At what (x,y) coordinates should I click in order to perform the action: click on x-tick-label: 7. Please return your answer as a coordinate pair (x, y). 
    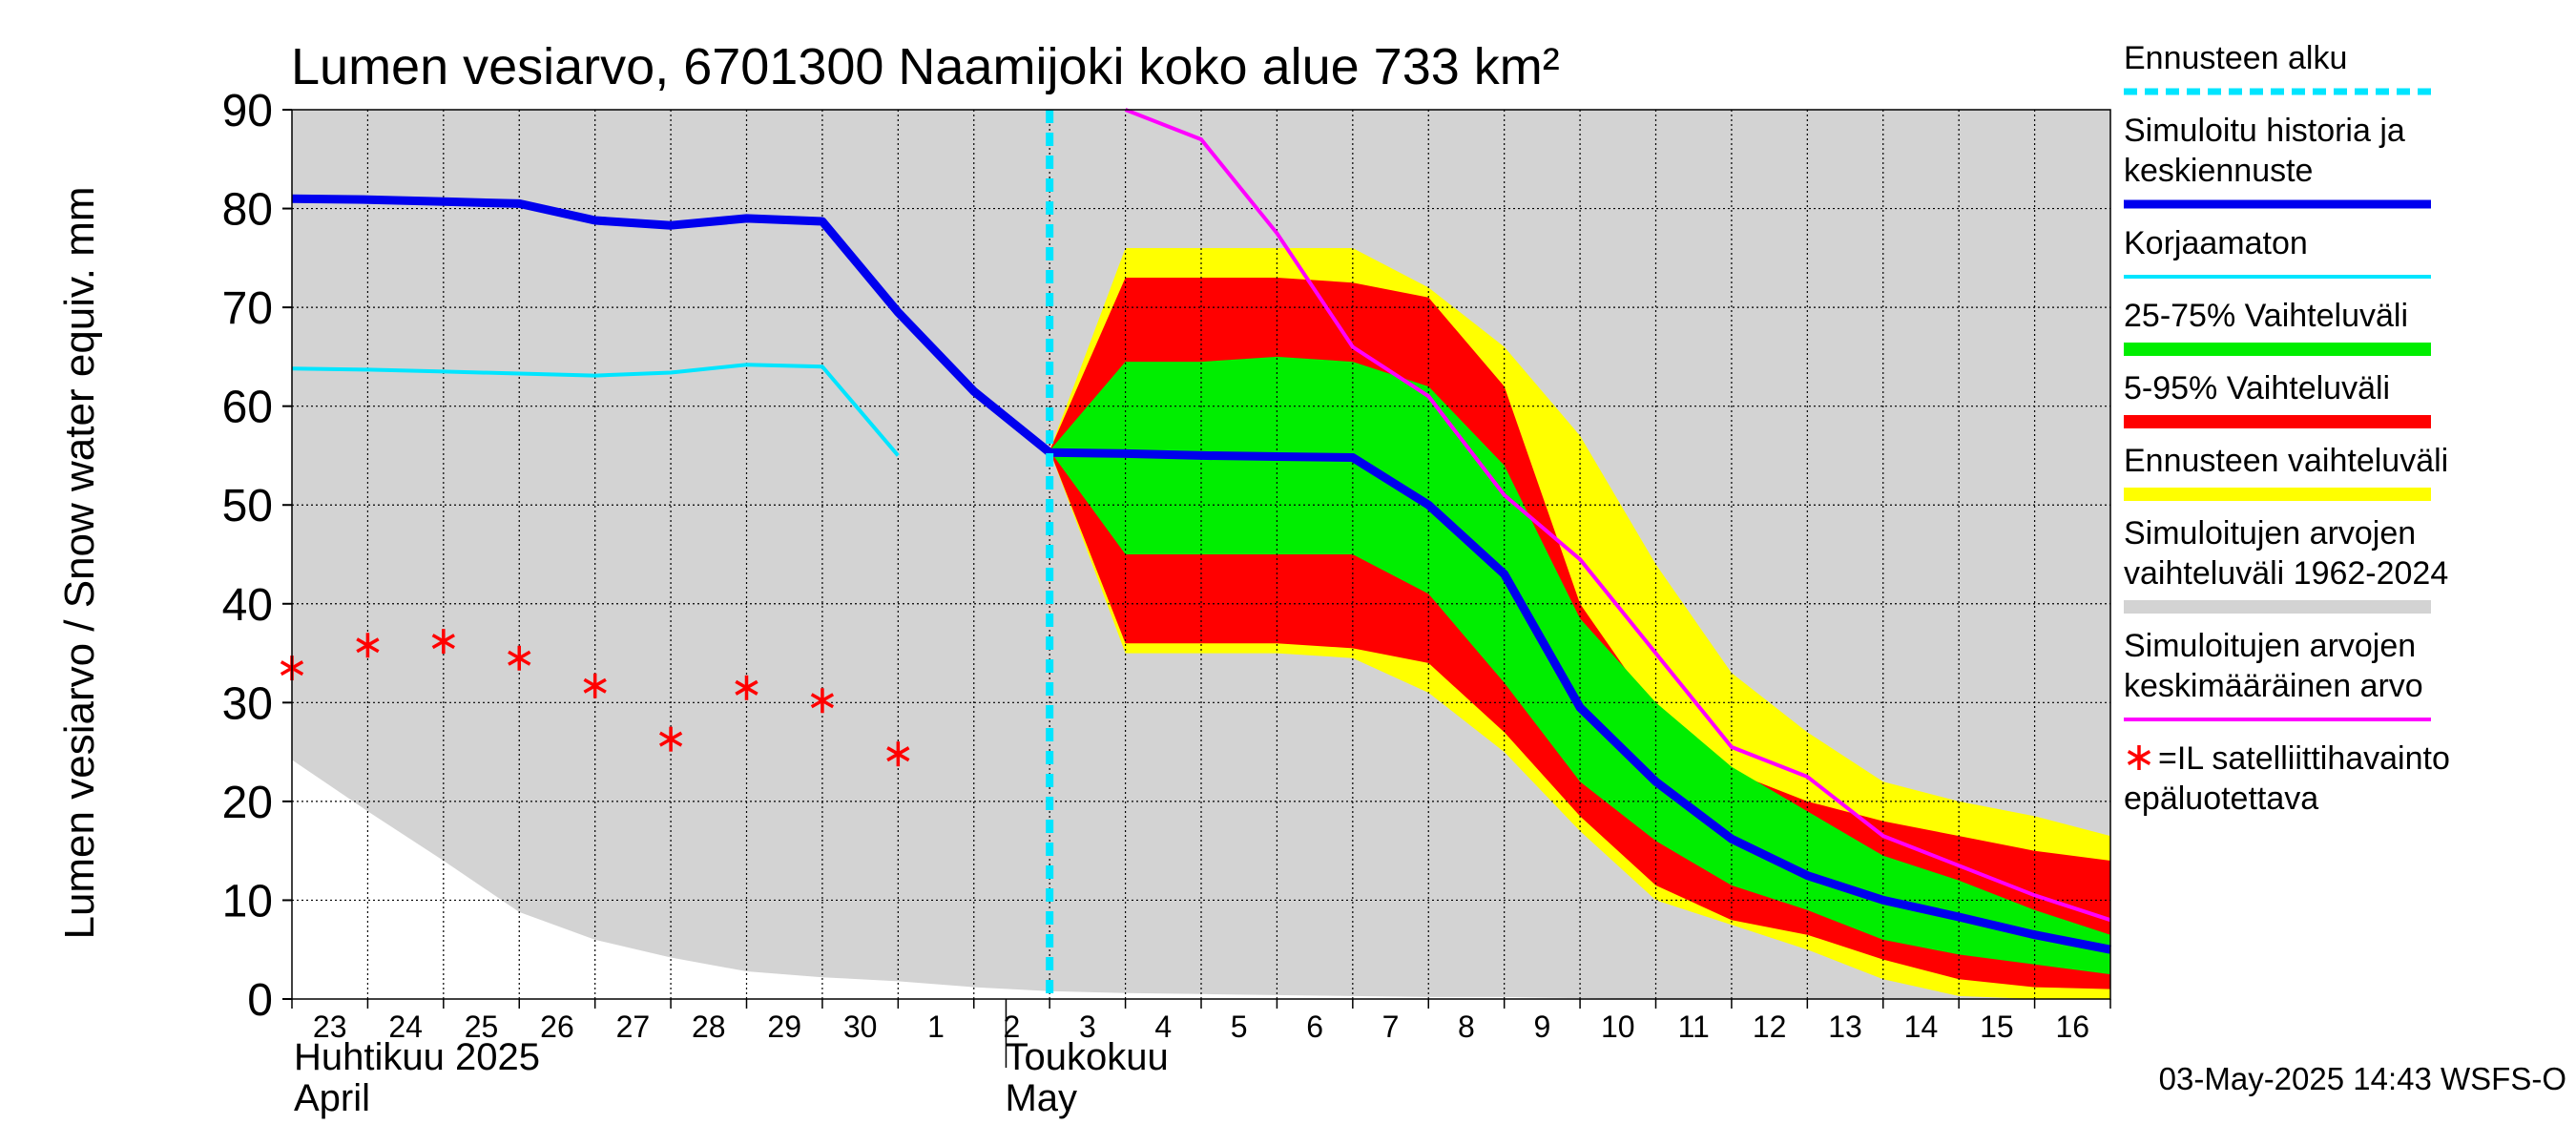
    Looking at the image, I should click on (1391, 1027).